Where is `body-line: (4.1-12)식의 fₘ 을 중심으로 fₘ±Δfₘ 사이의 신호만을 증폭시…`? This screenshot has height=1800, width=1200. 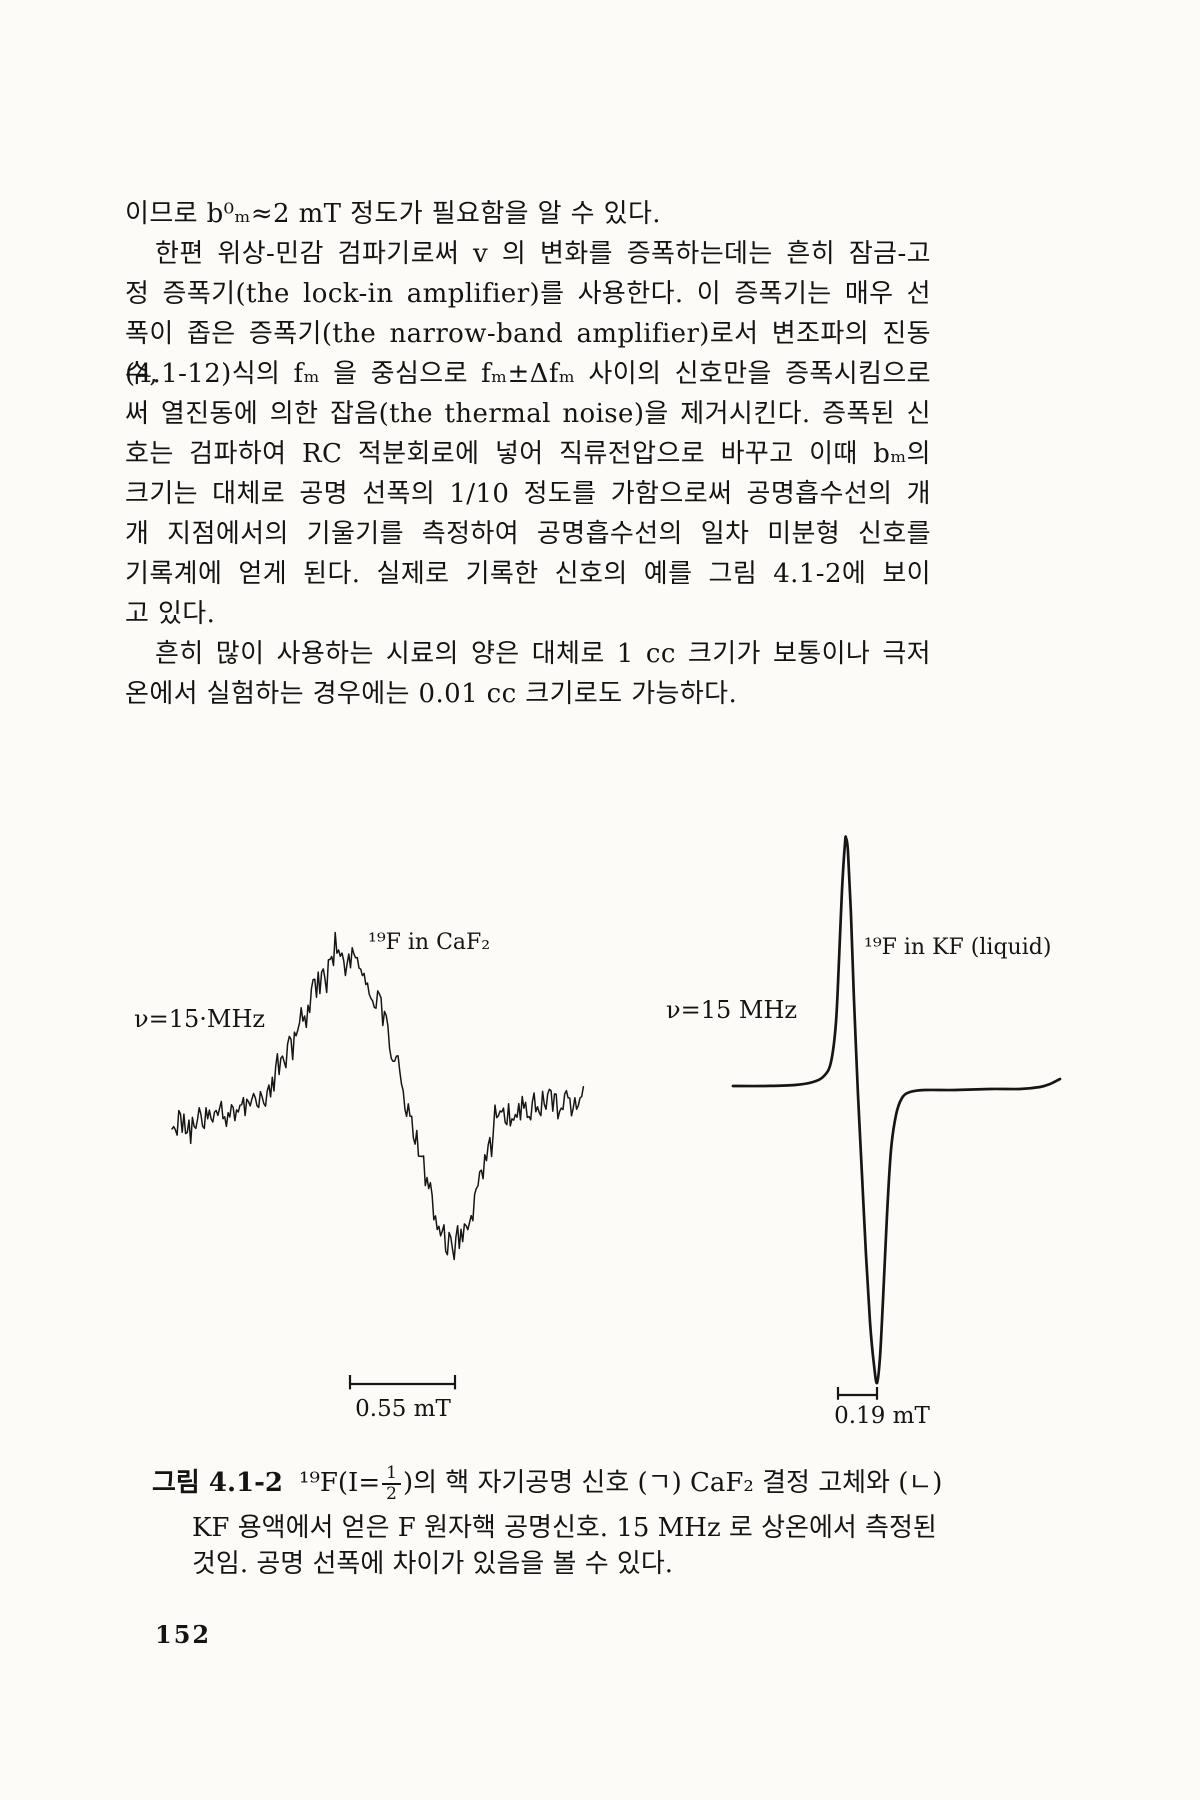
body-line: (4.1-12)식의 fₘ 을 중심으로 fₘ±Δfₘ 사이의 신호만을 증폭시… is located at coordinates (528, 374).